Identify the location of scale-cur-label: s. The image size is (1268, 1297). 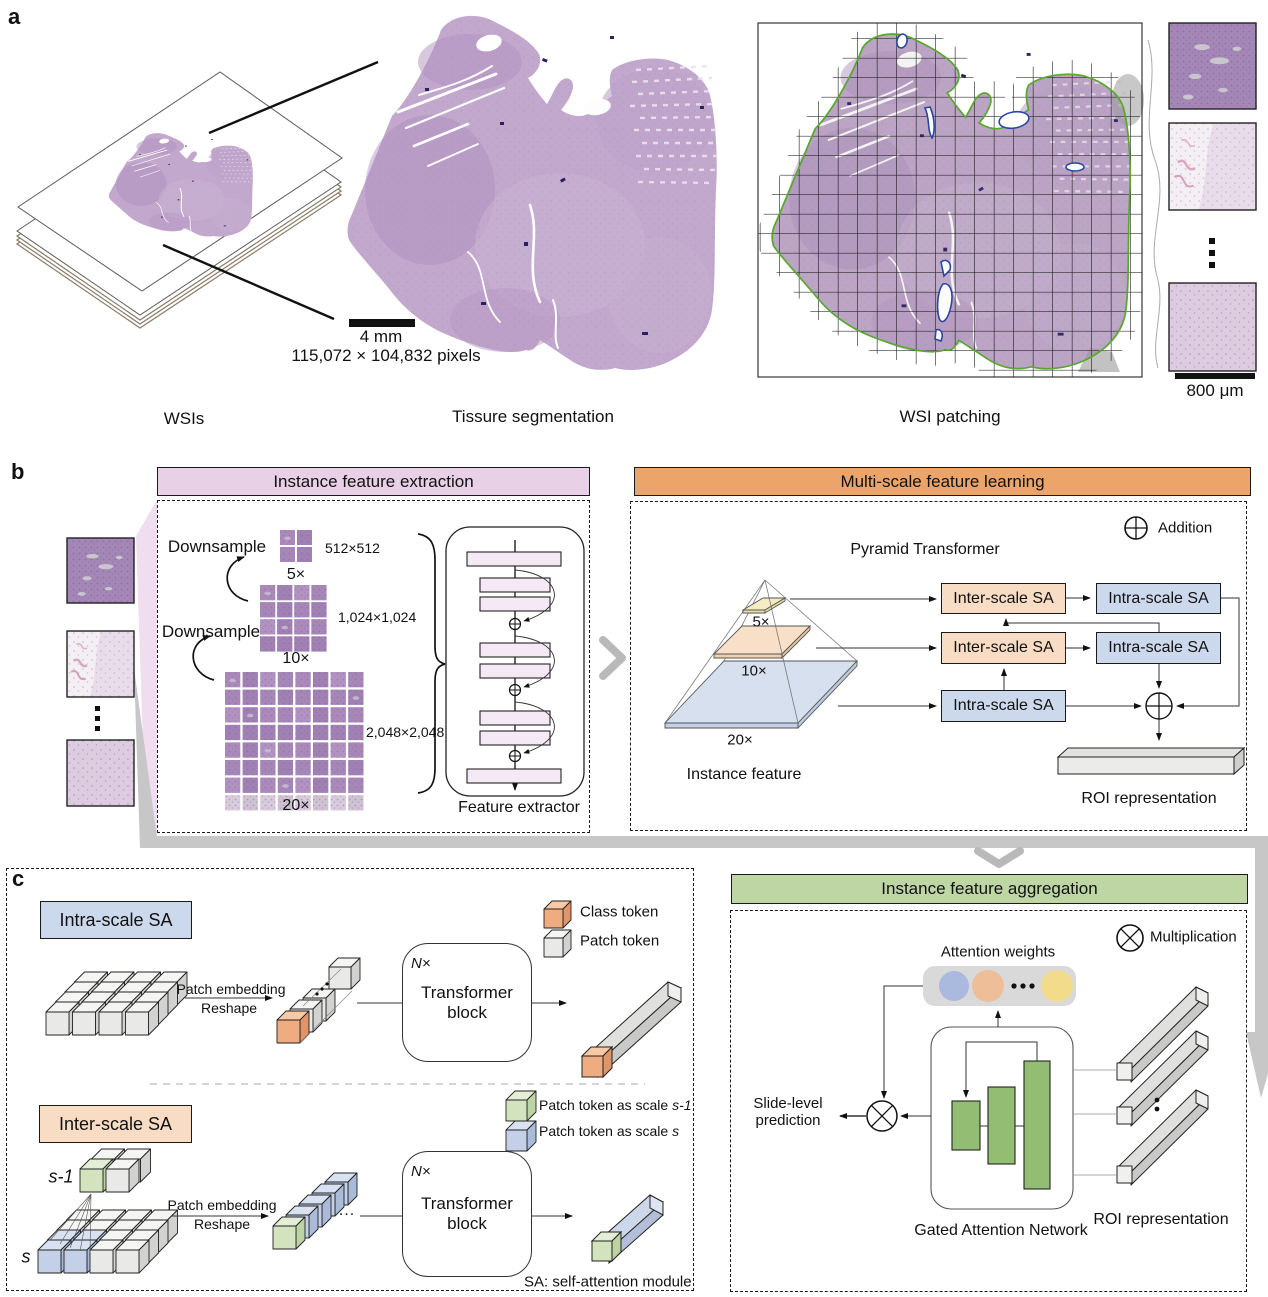
(26, 1256).